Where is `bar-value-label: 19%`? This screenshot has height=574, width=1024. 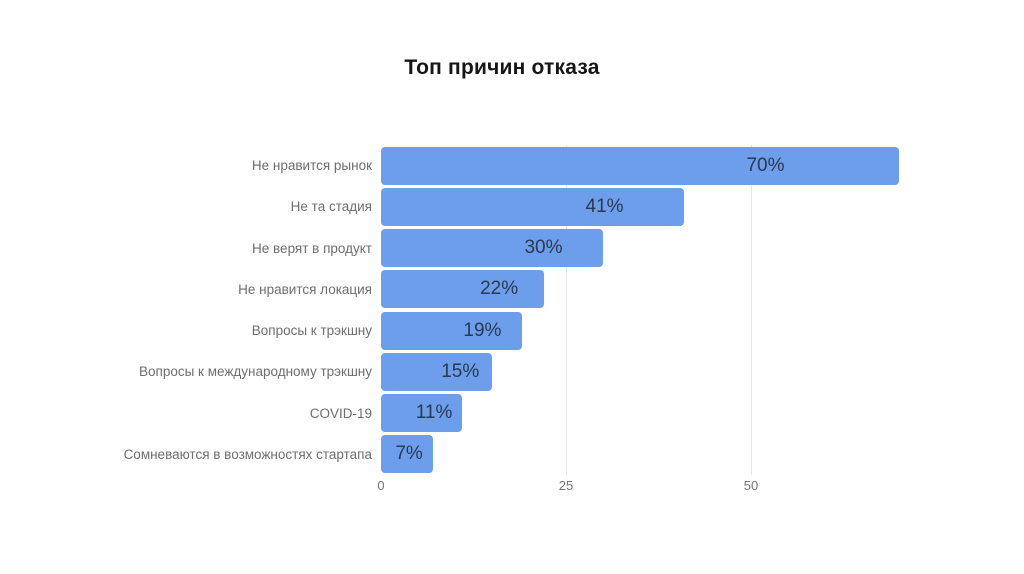 bar-value-label: 19% is located at coordinates (482, 330).